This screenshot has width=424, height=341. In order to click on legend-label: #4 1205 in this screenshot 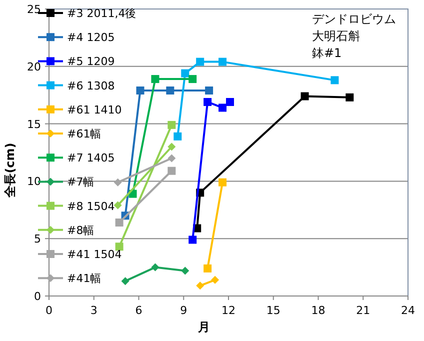, I will do `click(91, 37)`.